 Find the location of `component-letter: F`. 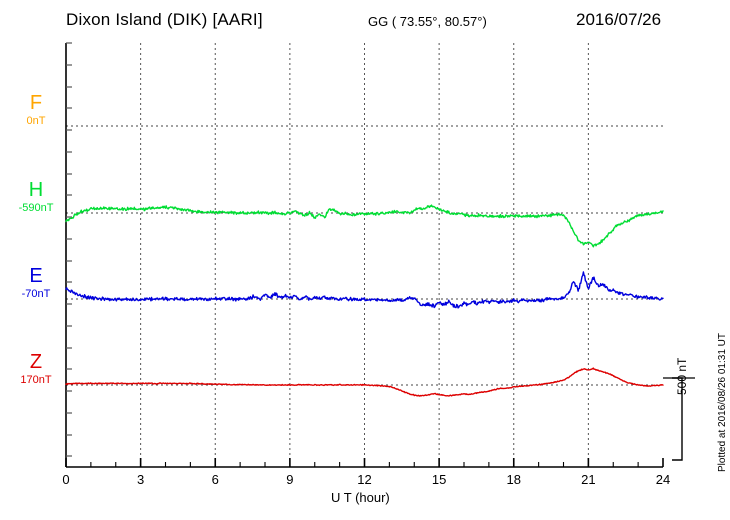

component-letter: F is located at coordinates (36, 103).